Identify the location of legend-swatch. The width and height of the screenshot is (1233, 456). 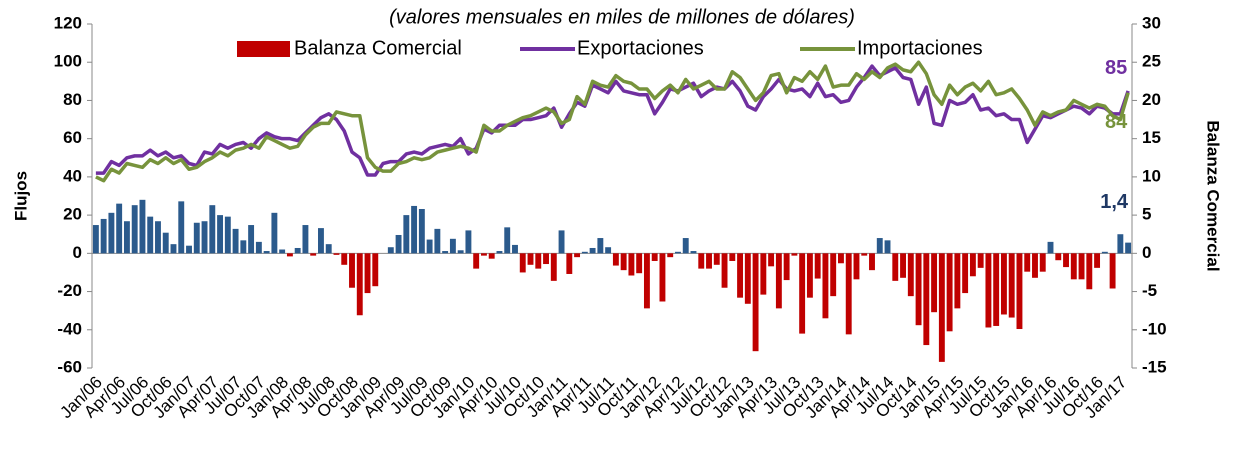
(263, 49).